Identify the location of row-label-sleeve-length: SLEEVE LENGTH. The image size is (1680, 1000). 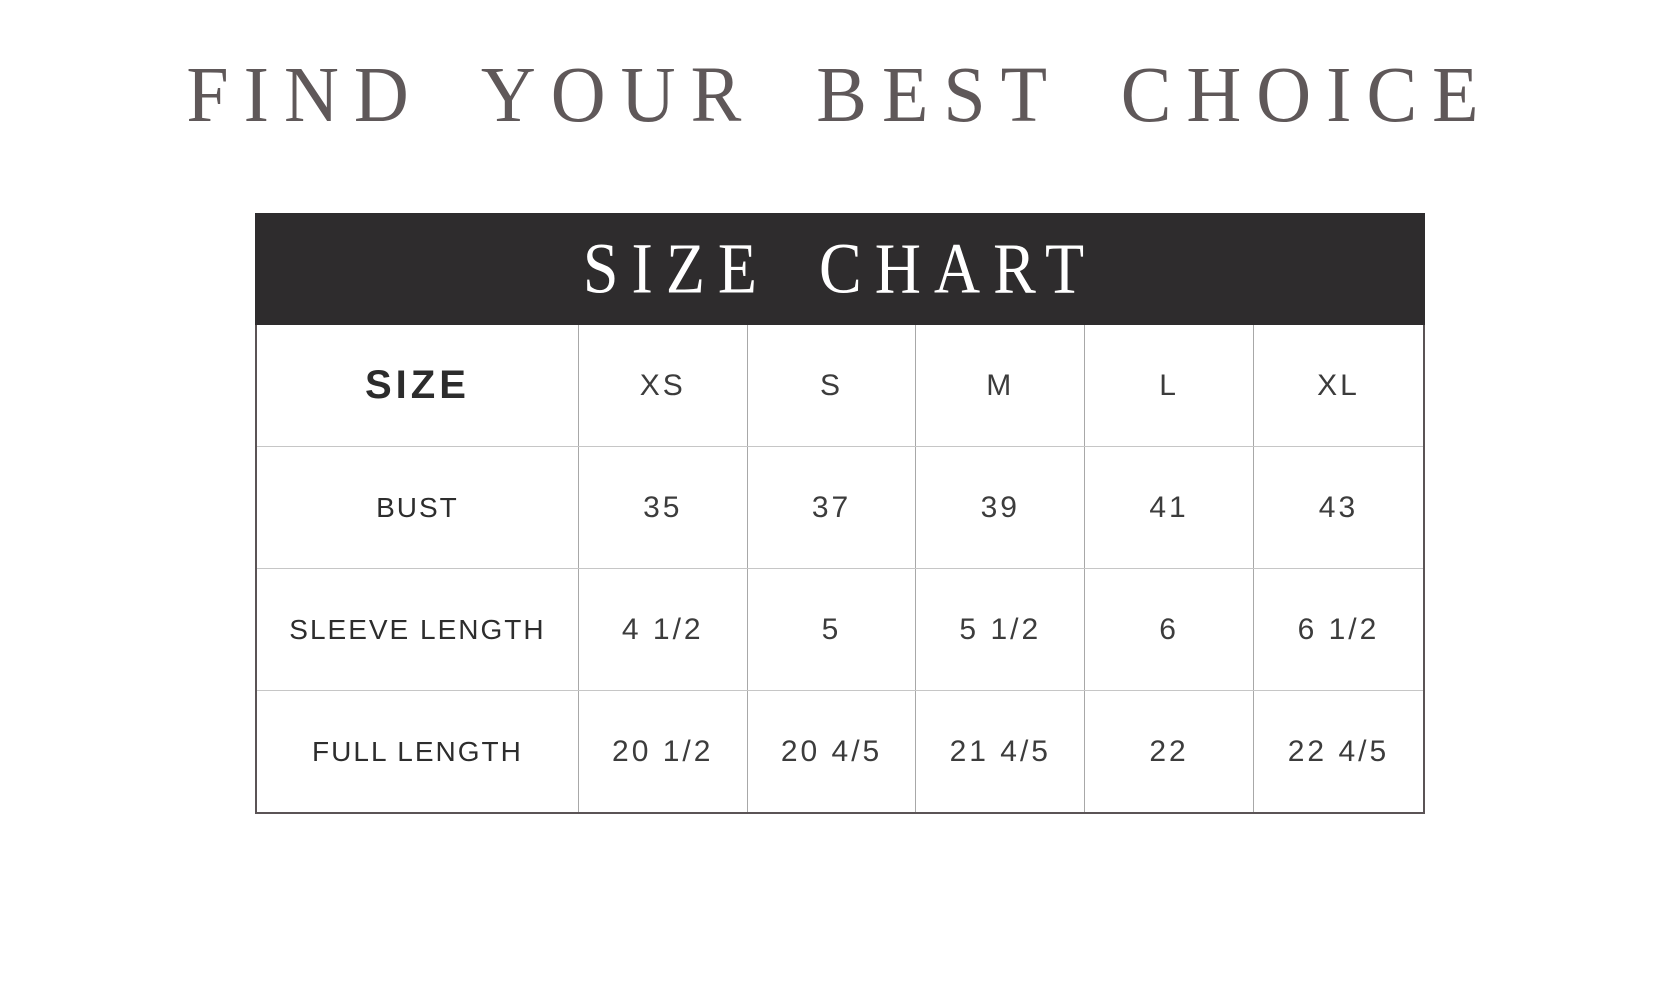
(417, 629).